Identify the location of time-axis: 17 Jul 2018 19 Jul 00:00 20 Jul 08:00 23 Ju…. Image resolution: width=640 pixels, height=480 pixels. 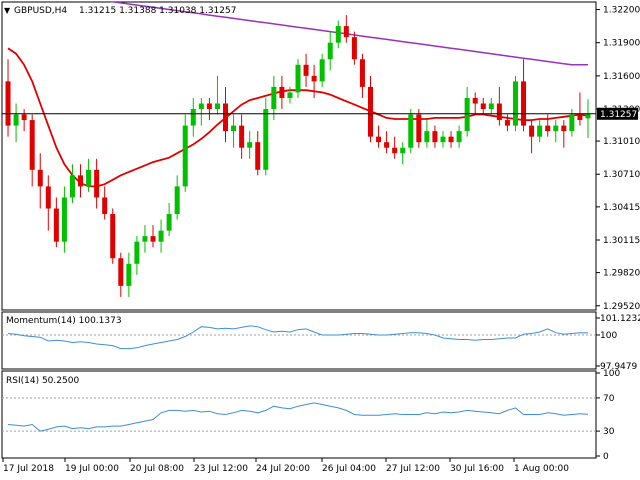
(285, 466).